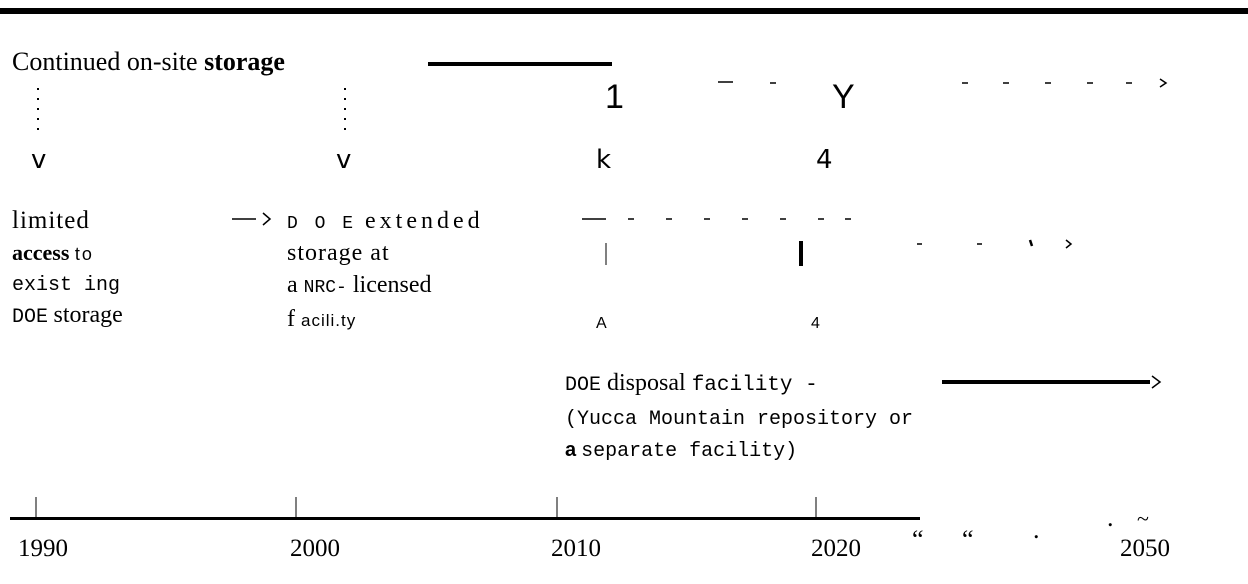  Describe the element at coordinates (424, 221) in the screenshot. I see `text: extended` at that location.